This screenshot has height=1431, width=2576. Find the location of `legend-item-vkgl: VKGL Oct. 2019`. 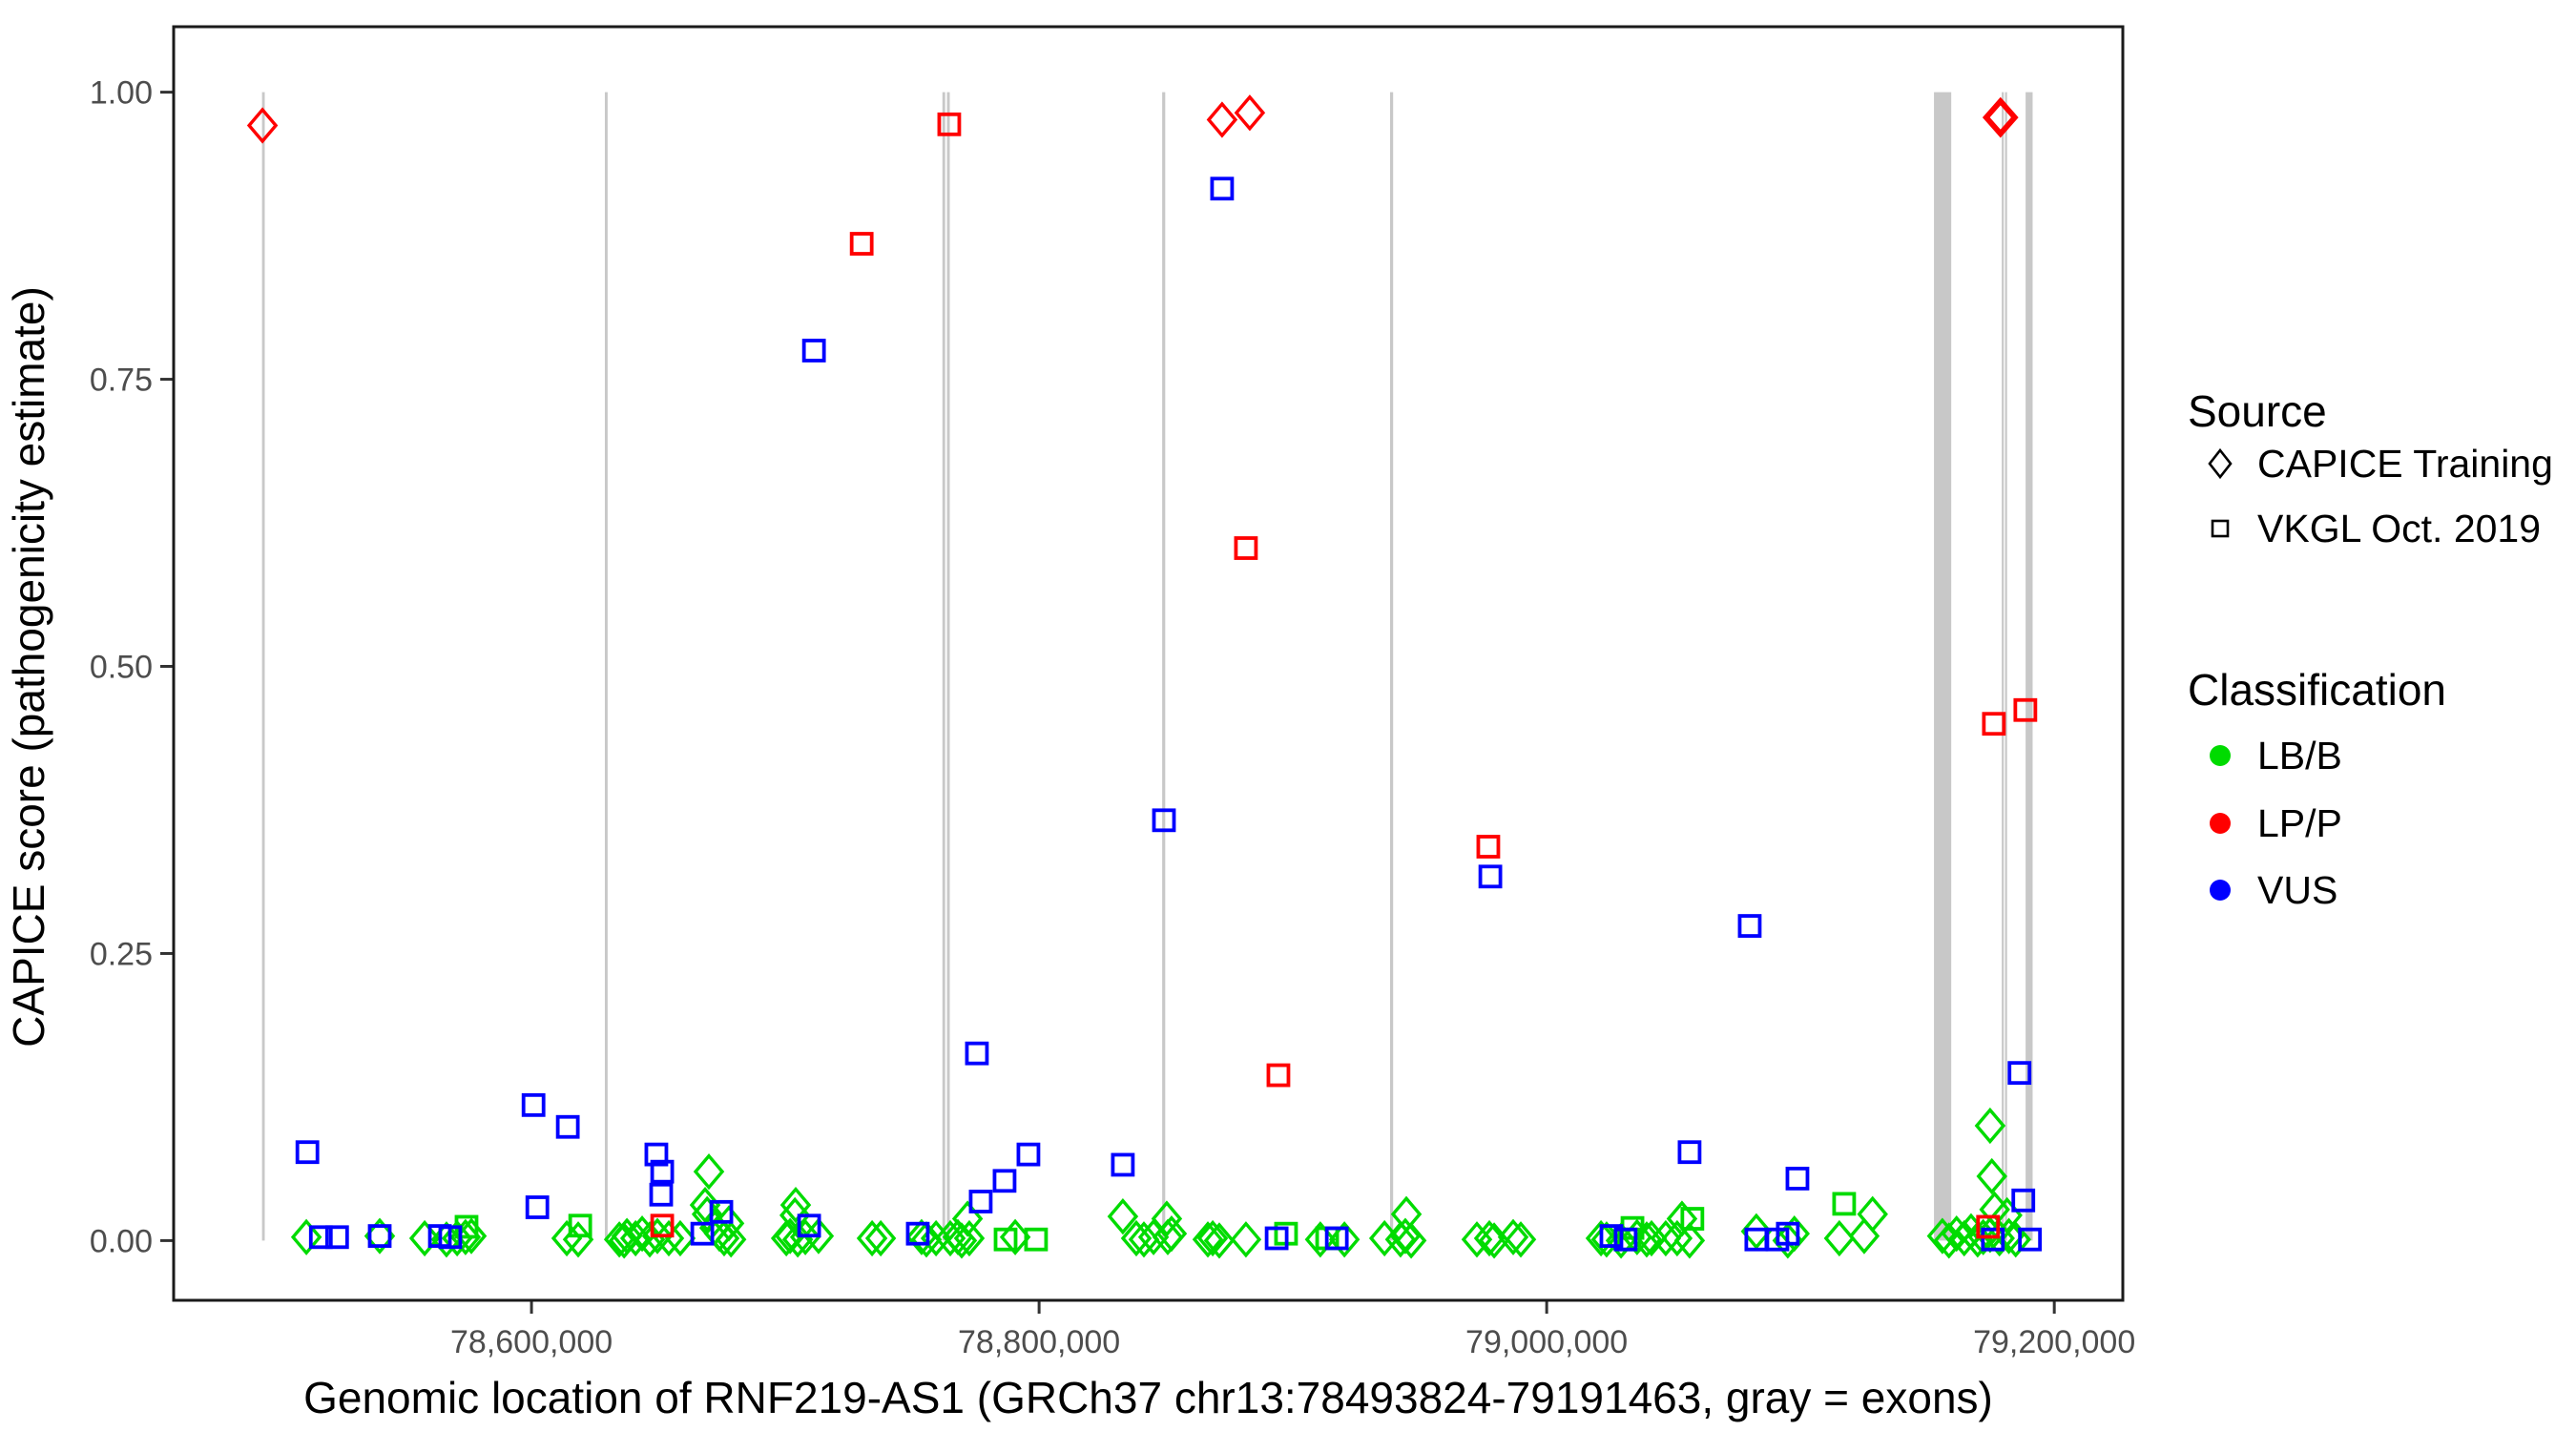

legend-item-vkgl: VKGL Oct. 2019 is located at coordinates (2364, 528).